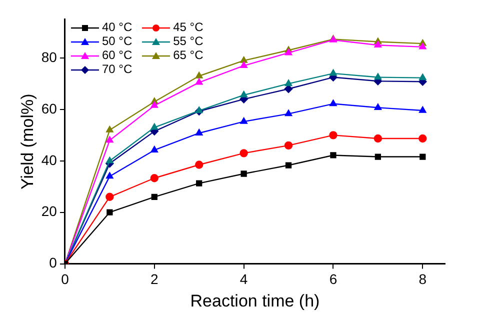  Describe the element at coordinates (117, 41) in the screenshot. I see `legend-label: 50 °C` at that location.